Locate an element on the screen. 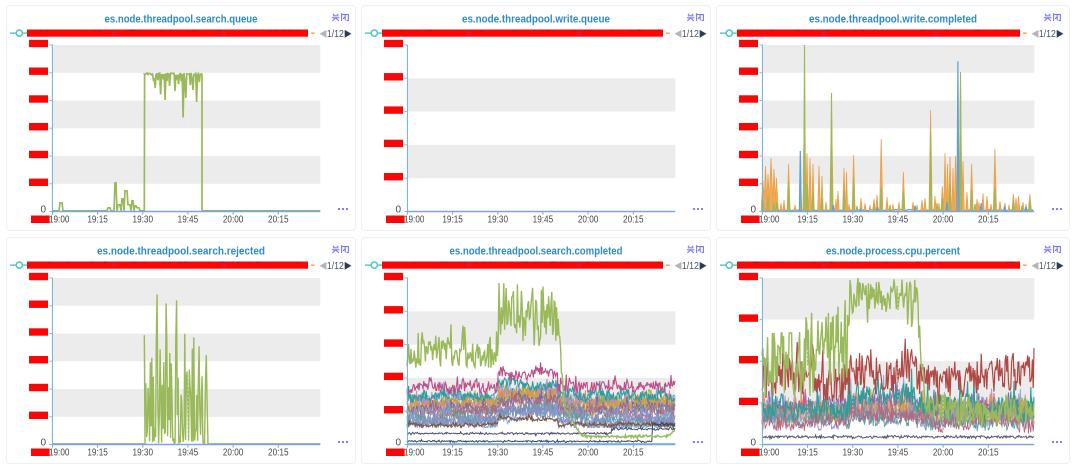  svg-text:es.node.threadpool.search.queu: es.node.threadpool.search.queue is located at coordinates (181, 20).